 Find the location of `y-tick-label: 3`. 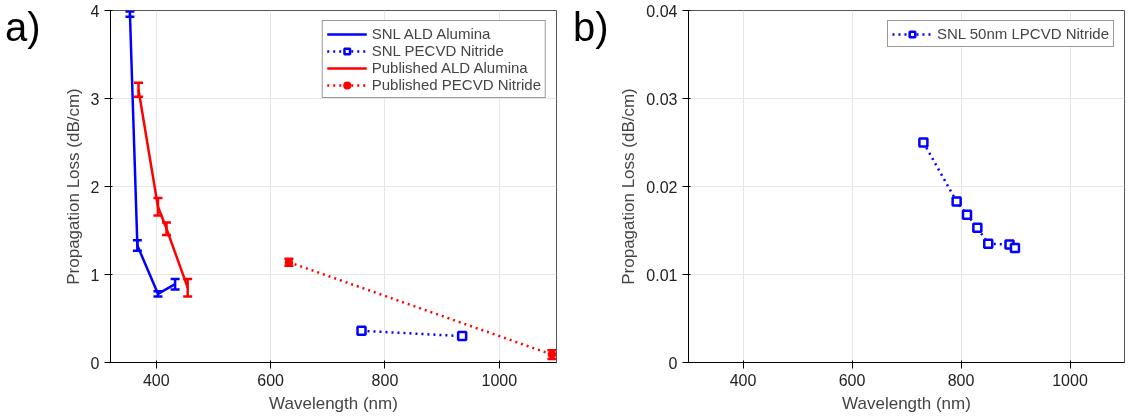

y-tick-label: 3 is located at coordinates (95, 99).